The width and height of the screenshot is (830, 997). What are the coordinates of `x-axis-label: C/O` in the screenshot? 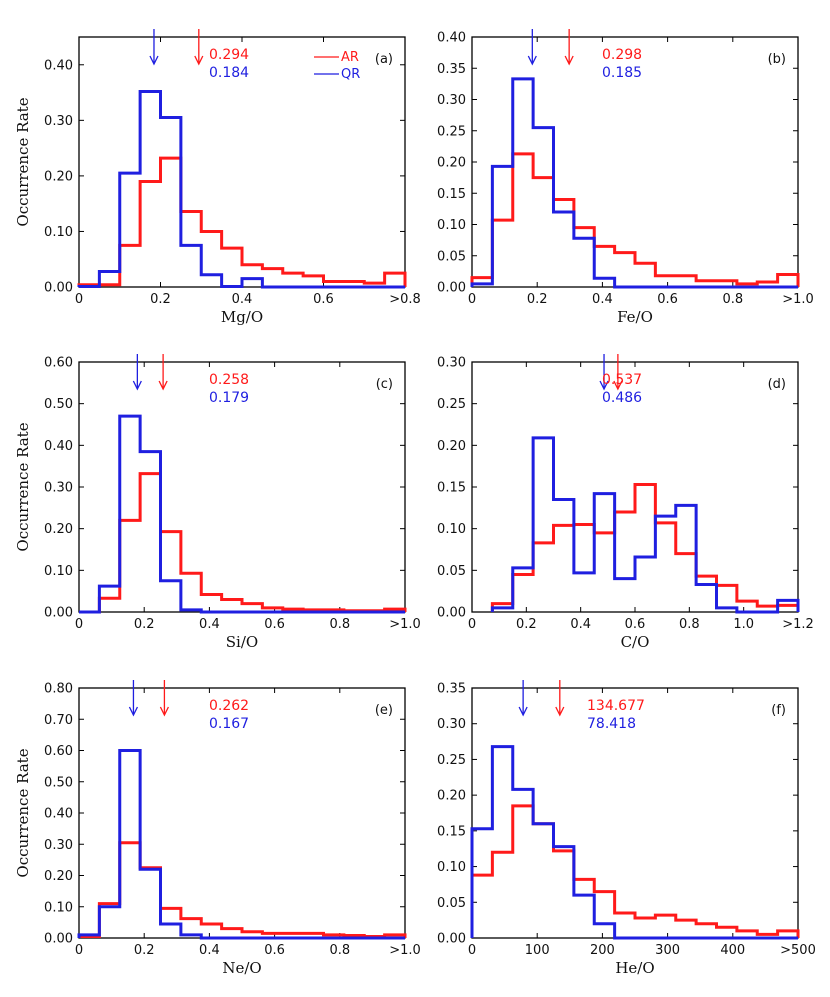 It's located at (635, 642).